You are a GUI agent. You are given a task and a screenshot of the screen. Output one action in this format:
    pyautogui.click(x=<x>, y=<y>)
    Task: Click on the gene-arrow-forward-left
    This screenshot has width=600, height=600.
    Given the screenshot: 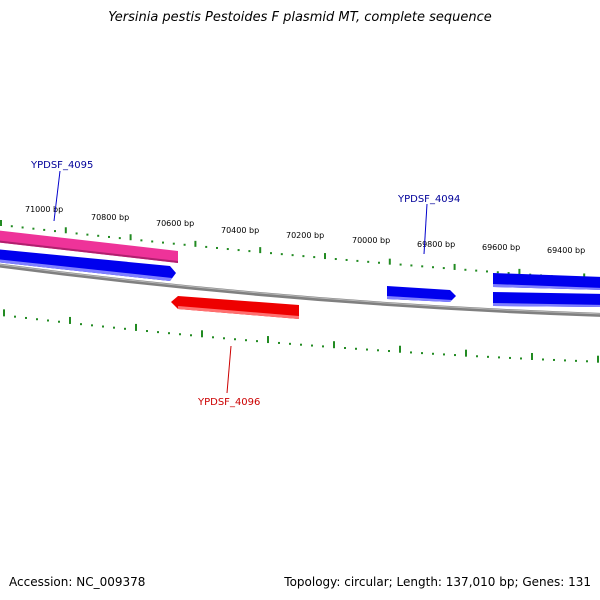 What is the action you would take?
    pyautogui.click(x=88, y=265)
    